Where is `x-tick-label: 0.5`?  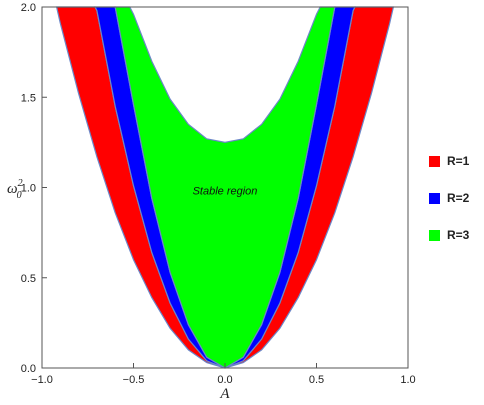 x-tick-label: 0.5 is located at coordinates (316, 380).